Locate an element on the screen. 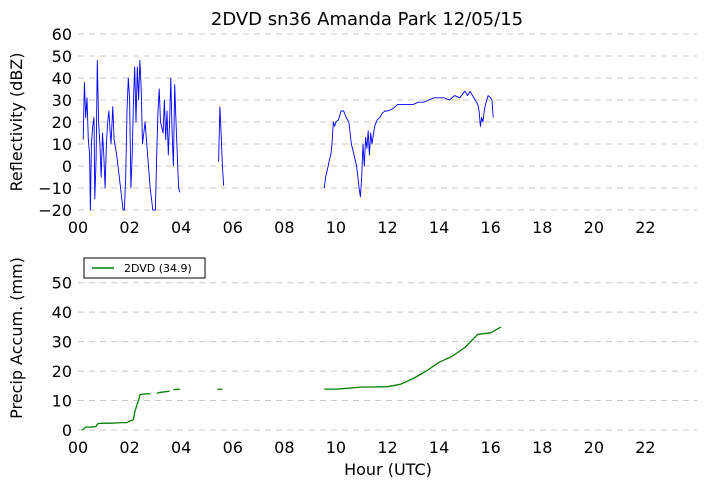  reflectivity-y-ticks: −20 −10 0 10 20 30 40 50 60 is located at coordinates (55, 122).